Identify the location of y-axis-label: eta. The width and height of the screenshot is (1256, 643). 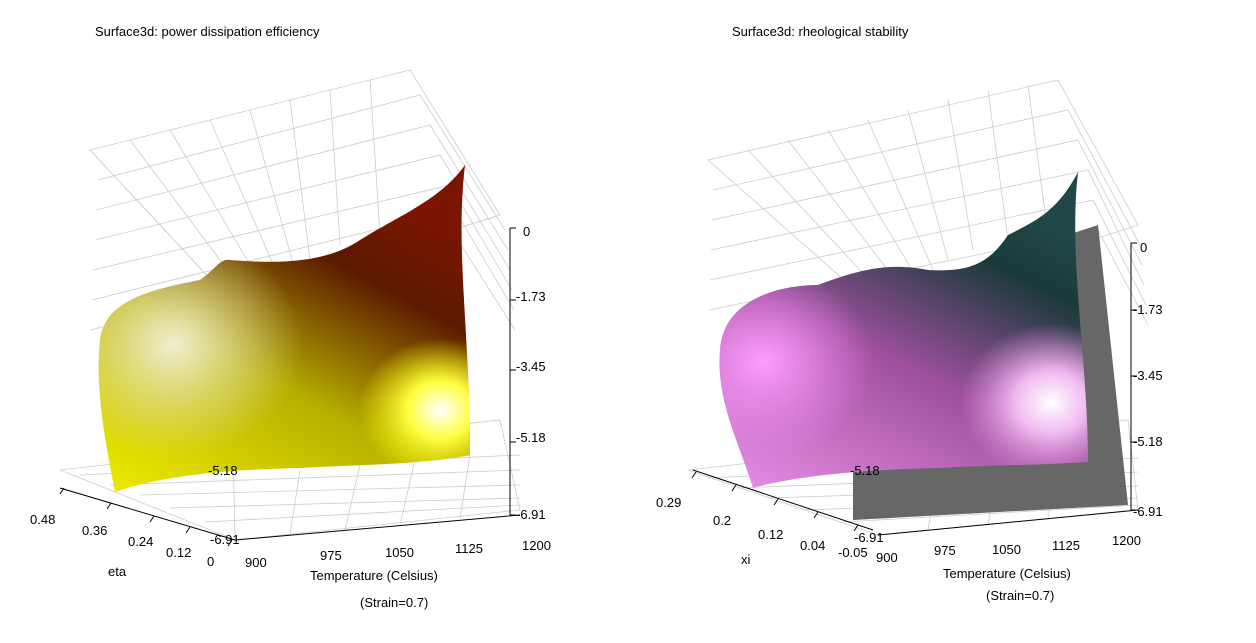
(117, 571).